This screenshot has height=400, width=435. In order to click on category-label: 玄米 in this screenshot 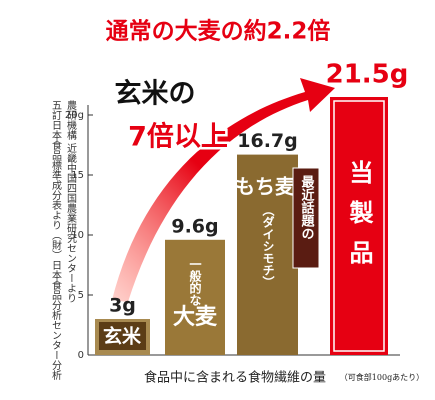, I will do `click(122, 336)`.